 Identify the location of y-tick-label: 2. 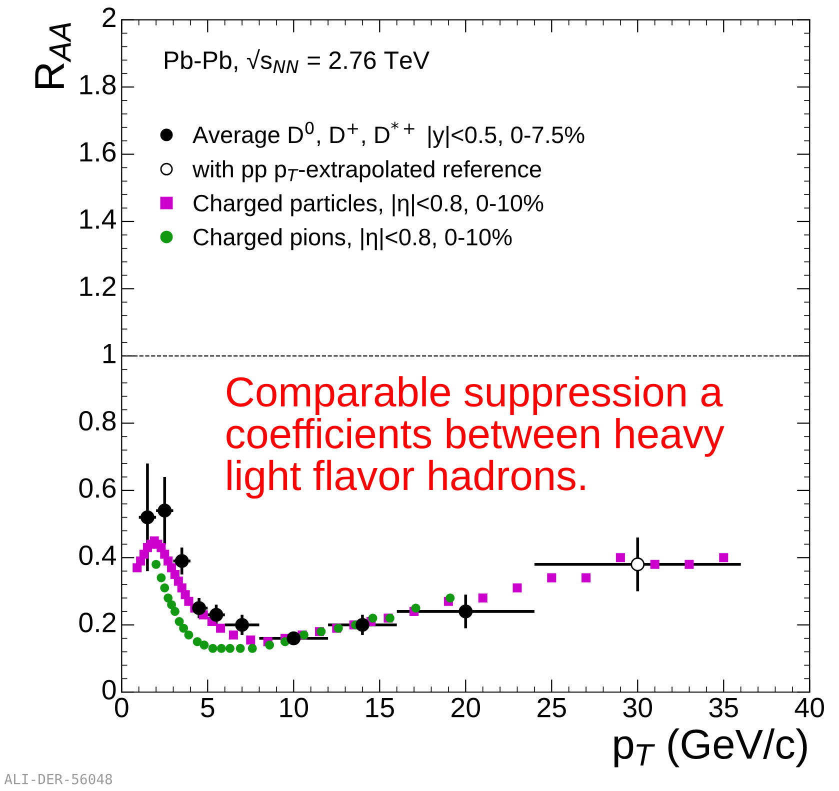
(109, 17).